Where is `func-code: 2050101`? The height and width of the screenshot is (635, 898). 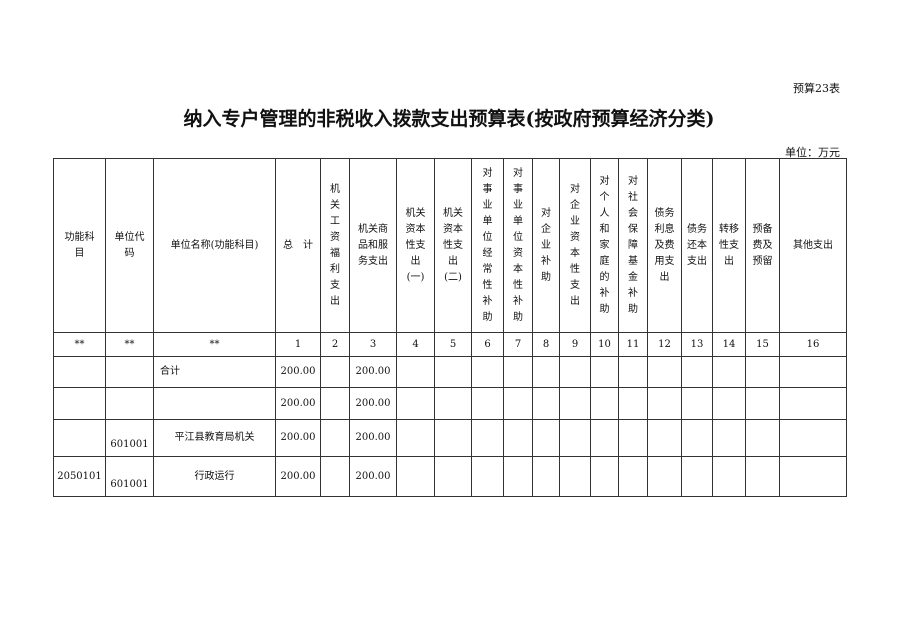 func-code: 2050101 is located at coordinates (79, 476).